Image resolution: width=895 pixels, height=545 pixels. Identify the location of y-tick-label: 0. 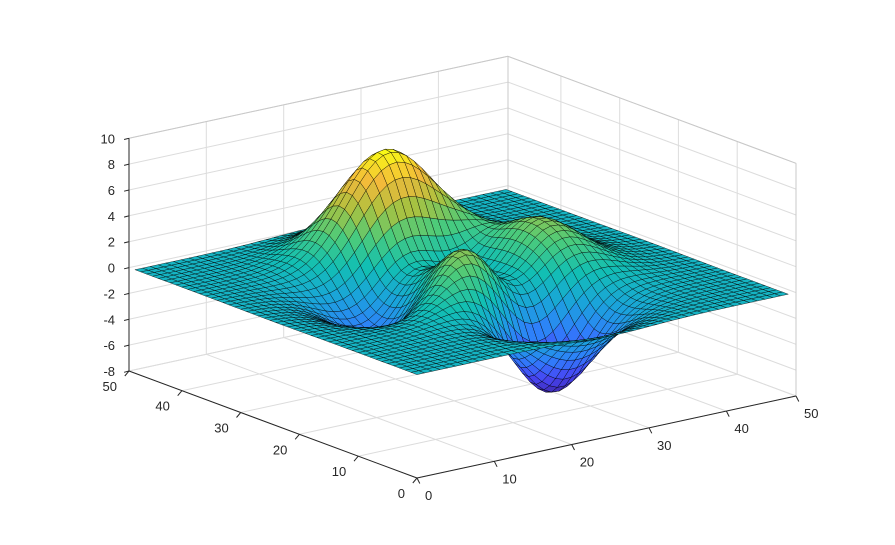
(401, 493).